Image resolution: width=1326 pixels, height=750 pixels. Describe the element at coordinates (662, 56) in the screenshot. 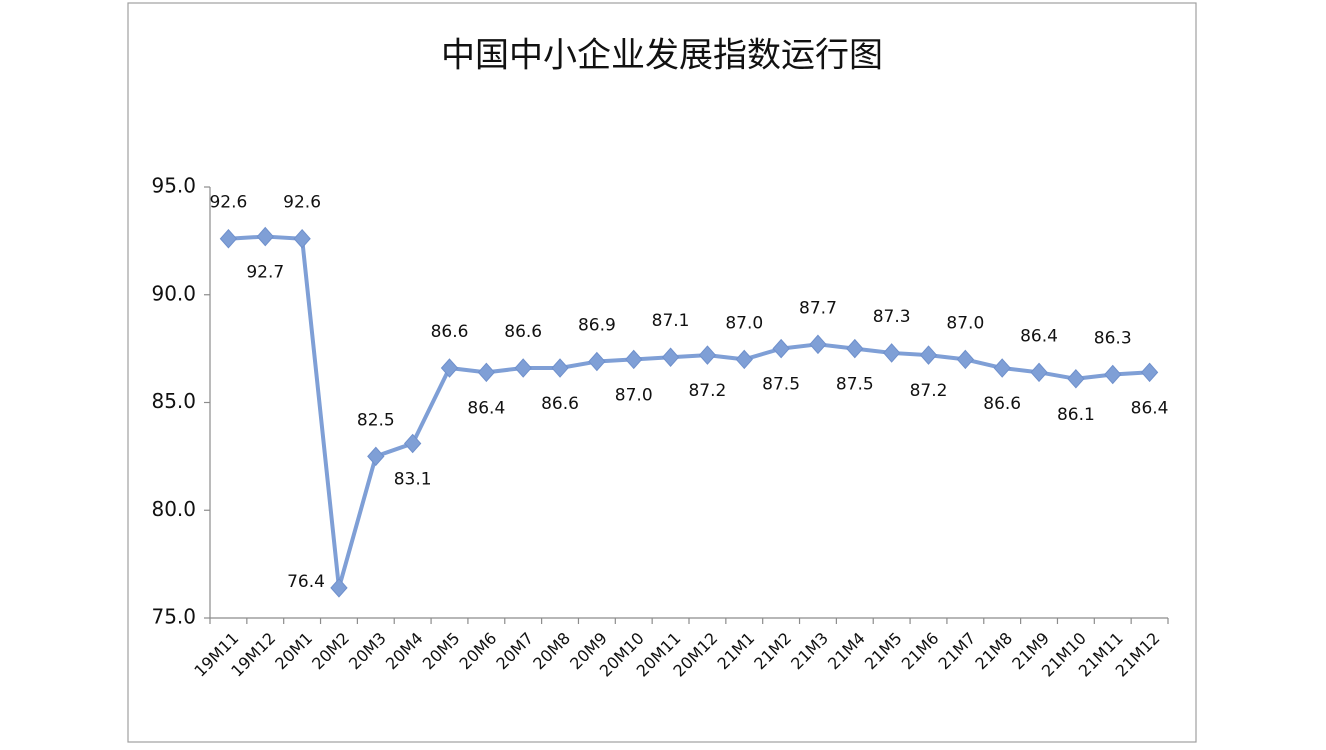

I see `chart-title: 中国中小企业发展指数运行图` at that location.